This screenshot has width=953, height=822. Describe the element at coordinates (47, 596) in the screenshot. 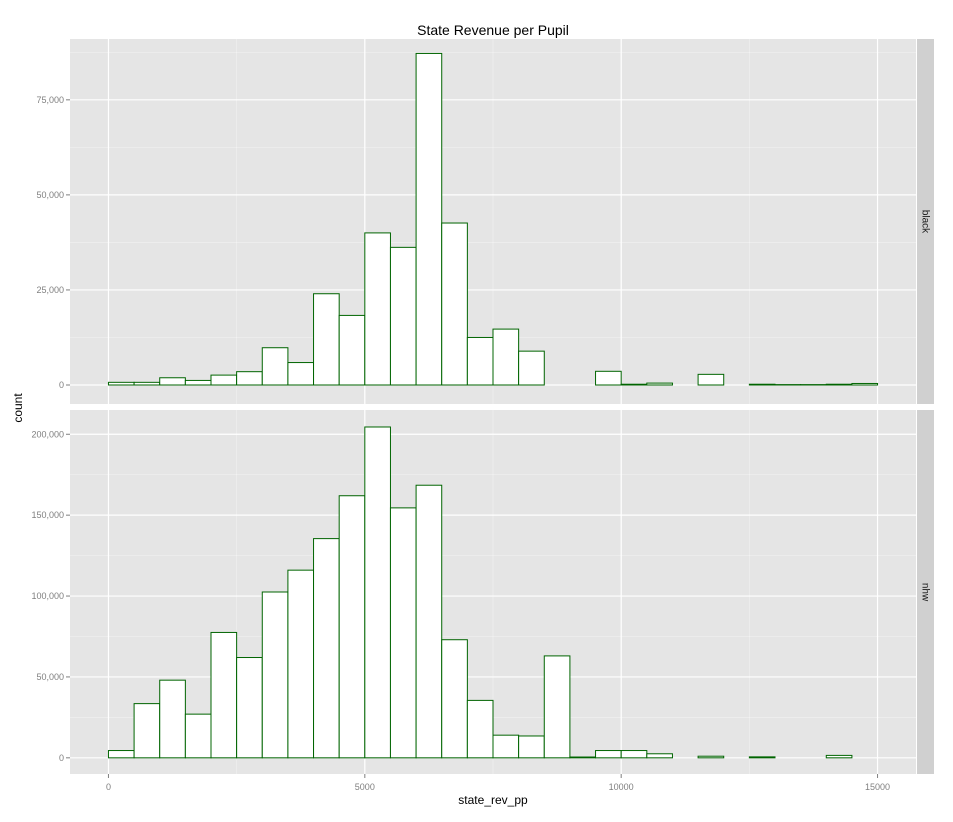

I see `y-tick-label: 100,000` at that location.